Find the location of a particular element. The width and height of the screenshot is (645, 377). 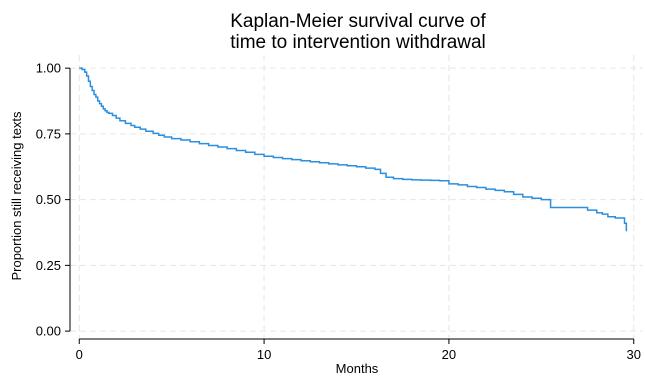

y-tick-label-3: 0.75 is located at coordinates (48, 133).